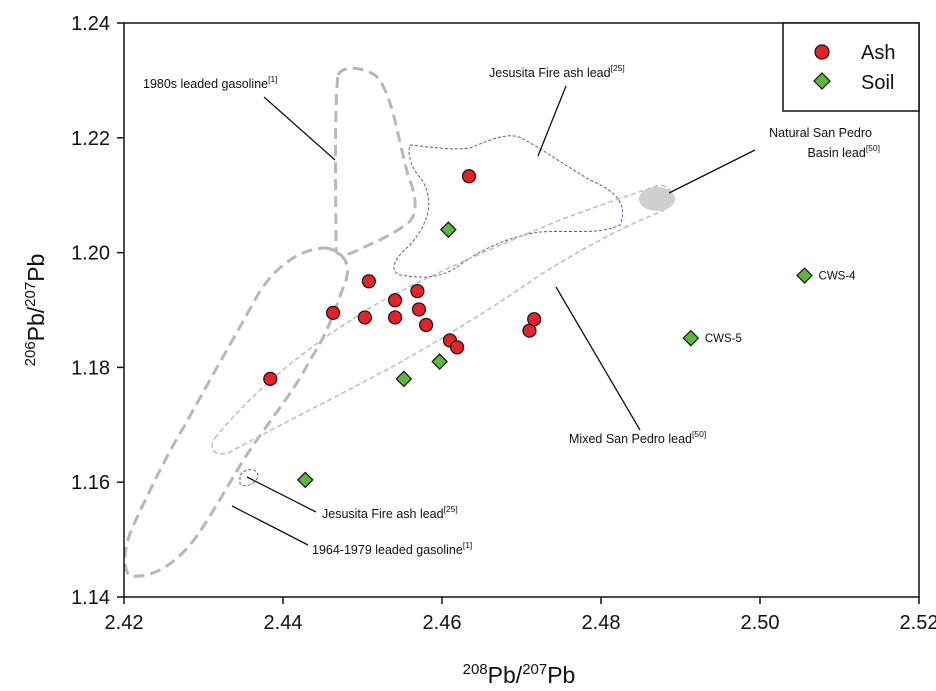 The image size is (936, 691). Describe the element at coordinates (552, 121) in the screenshot. I see `leader-jesusita-upper` at that location.